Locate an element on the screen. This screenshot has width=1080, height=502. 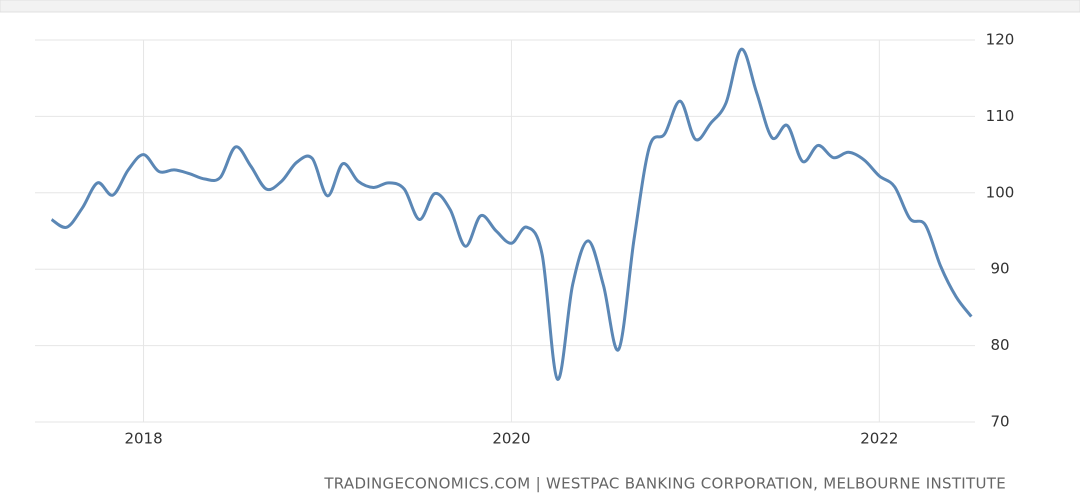
y-tick-label: 120 is located at coordinates (1000, 40).